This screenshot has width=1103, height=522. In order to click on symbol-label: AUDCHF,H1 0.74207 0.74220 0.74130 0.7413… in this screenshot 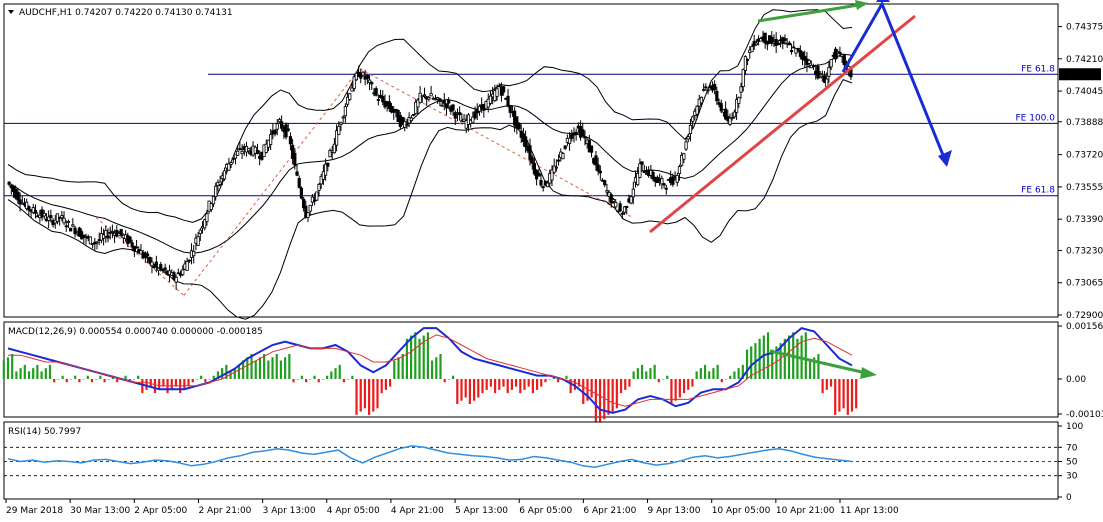, I will do `click(126, 13)`.